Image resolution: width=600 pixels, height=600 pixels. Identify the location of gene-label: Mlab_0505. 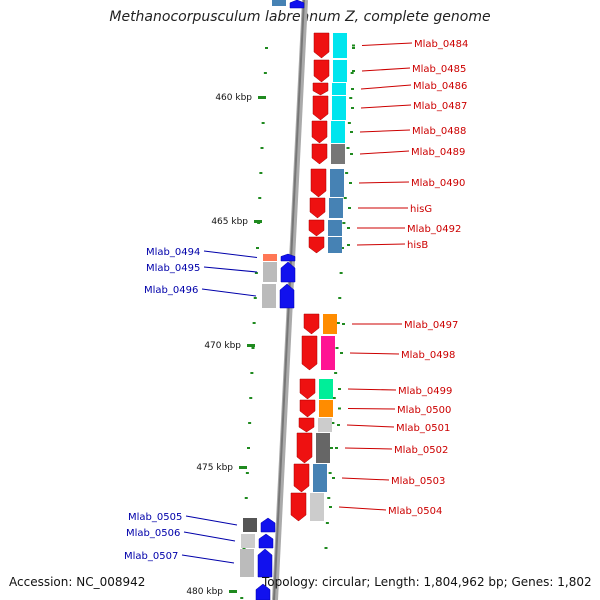
(155, 517).